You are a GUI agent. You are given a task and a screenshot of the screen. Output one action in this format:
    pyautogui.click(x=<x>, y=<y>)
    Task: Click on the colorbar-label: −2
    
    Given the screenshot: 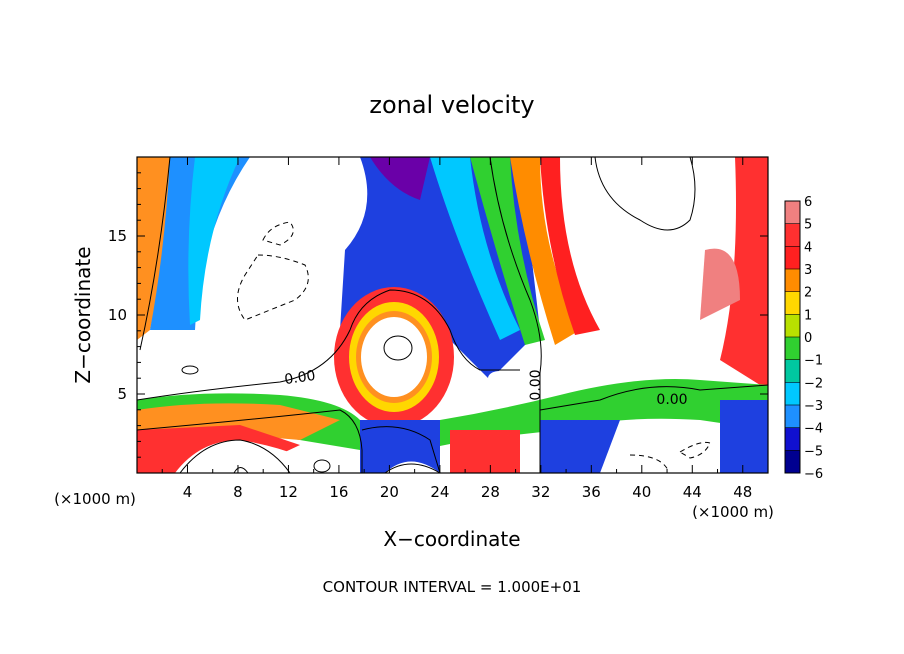 What is the action you would take?
    pyautogui.click(x=813, y=383)
    